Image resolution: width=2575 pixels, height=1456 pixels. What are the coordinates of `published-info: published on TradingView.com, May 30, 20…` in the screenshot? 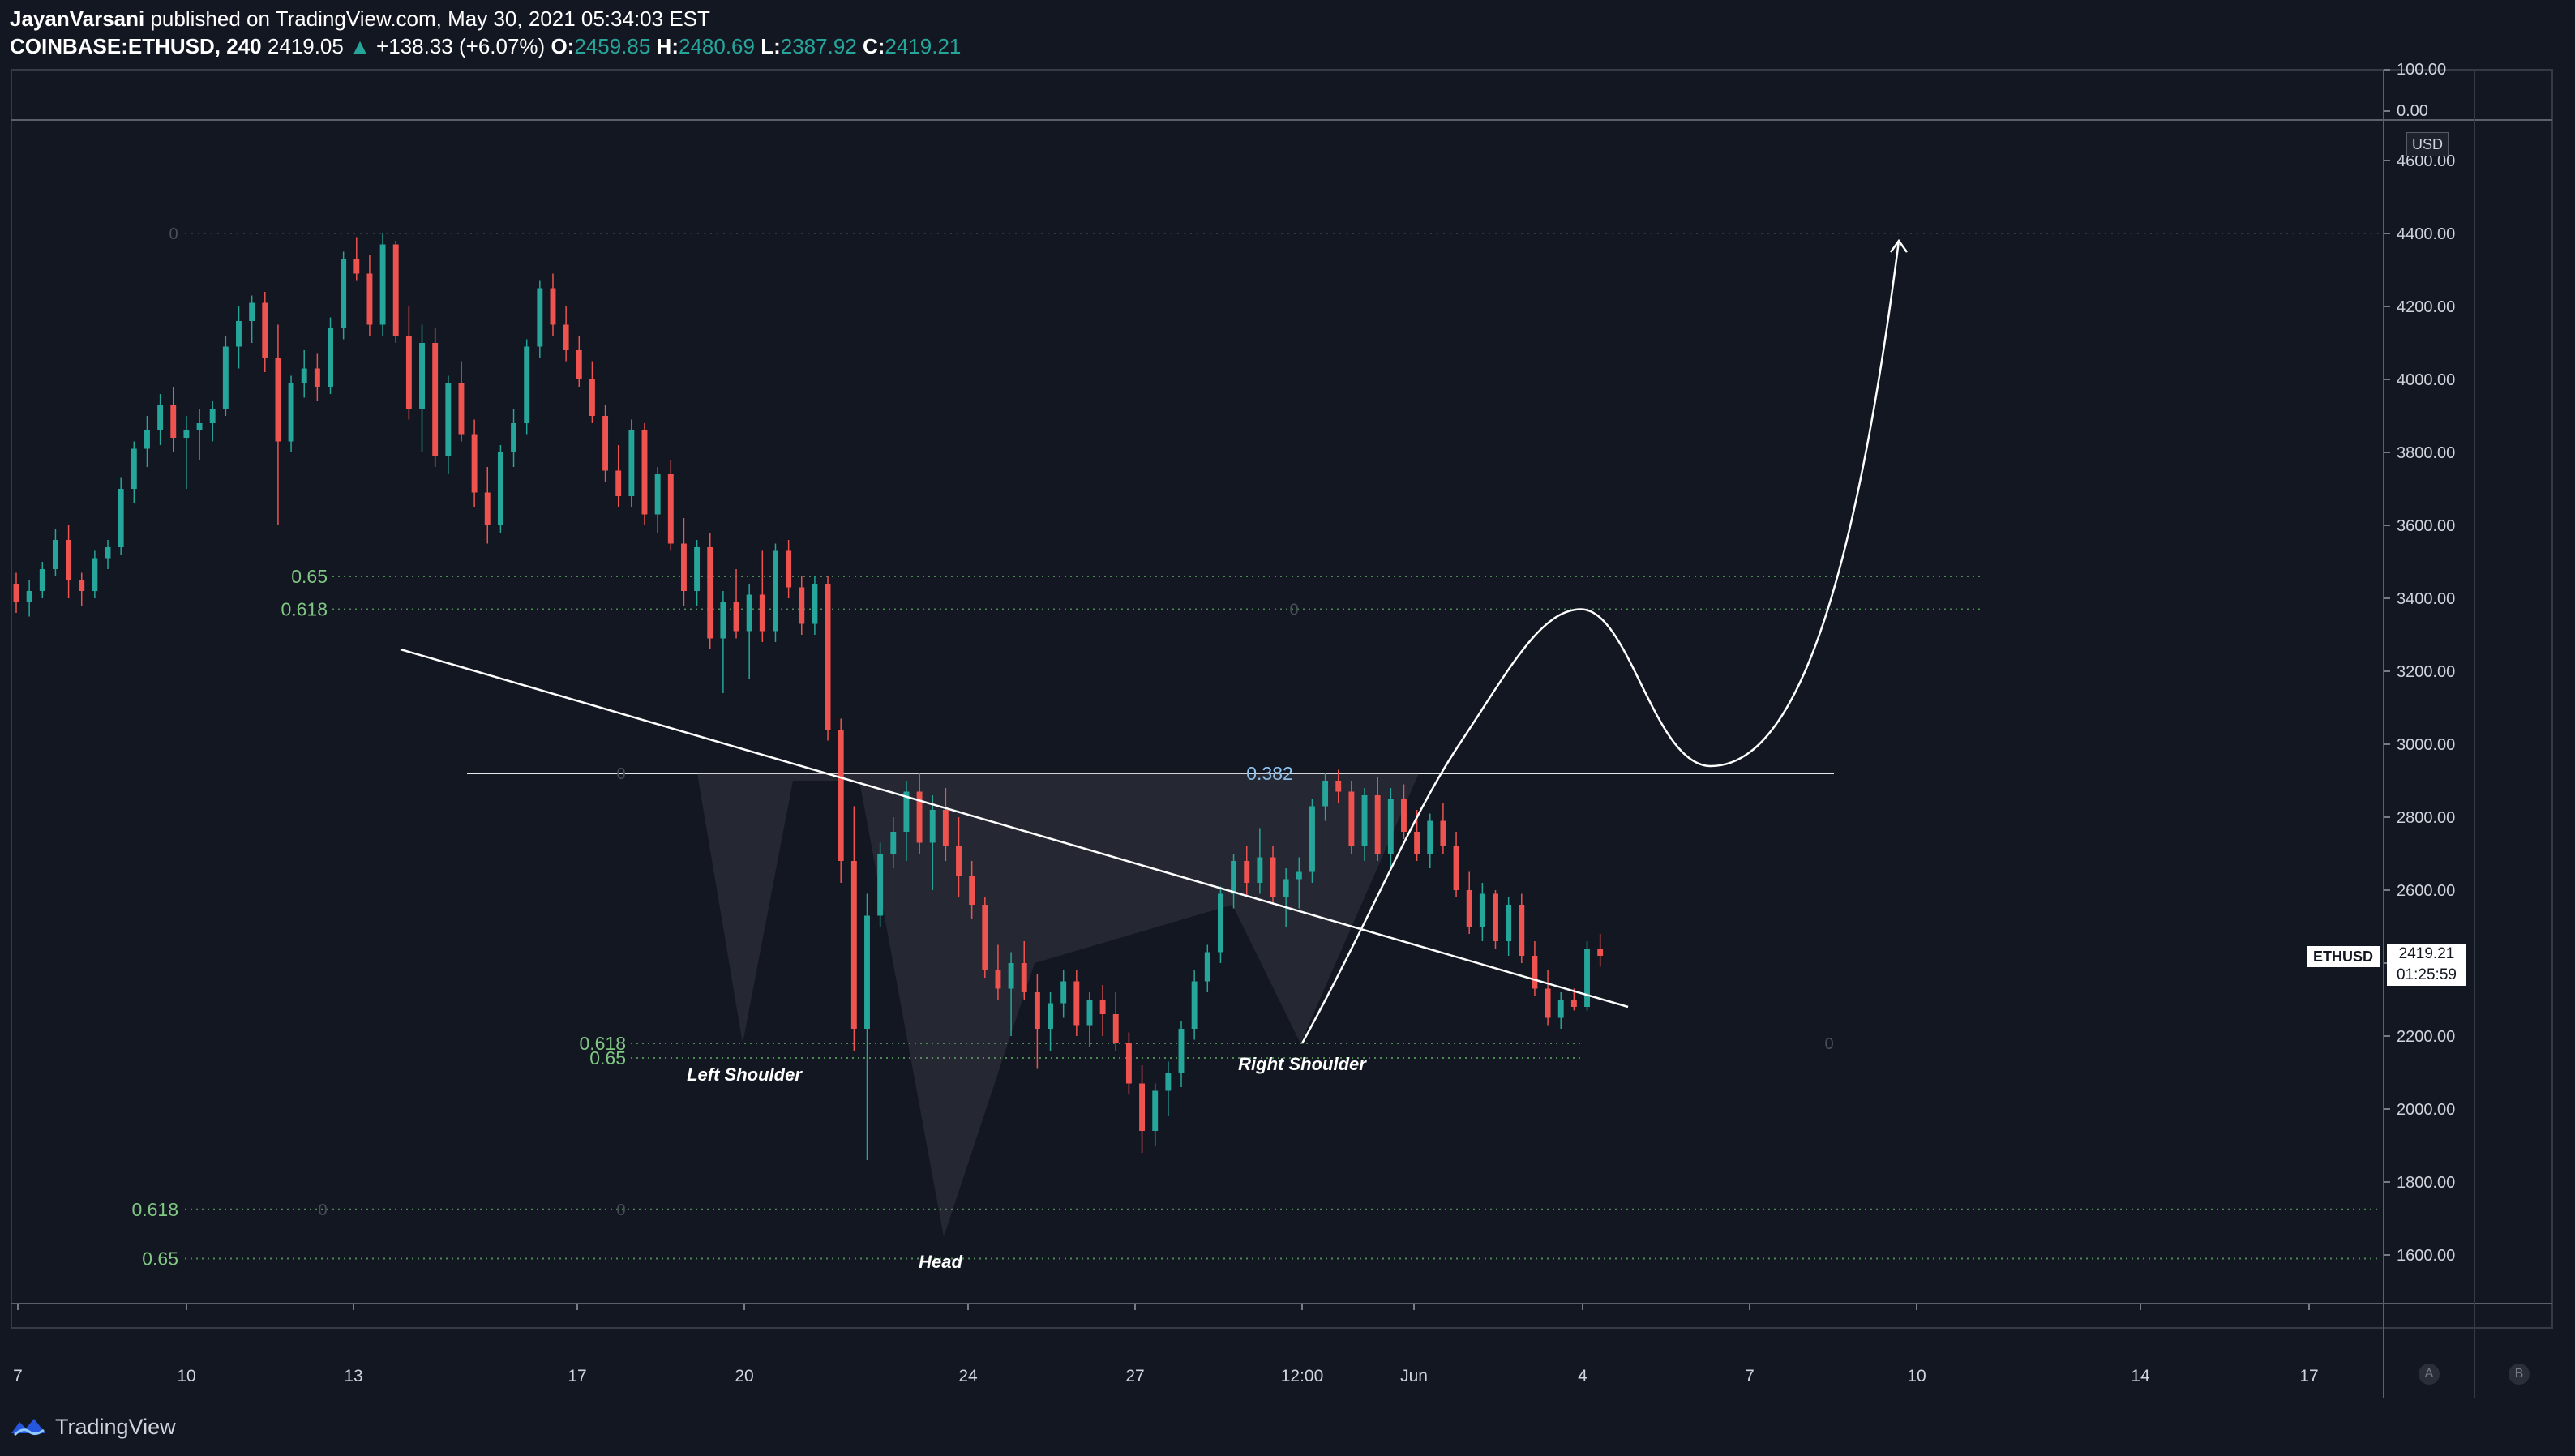 It's located at (430, 18).